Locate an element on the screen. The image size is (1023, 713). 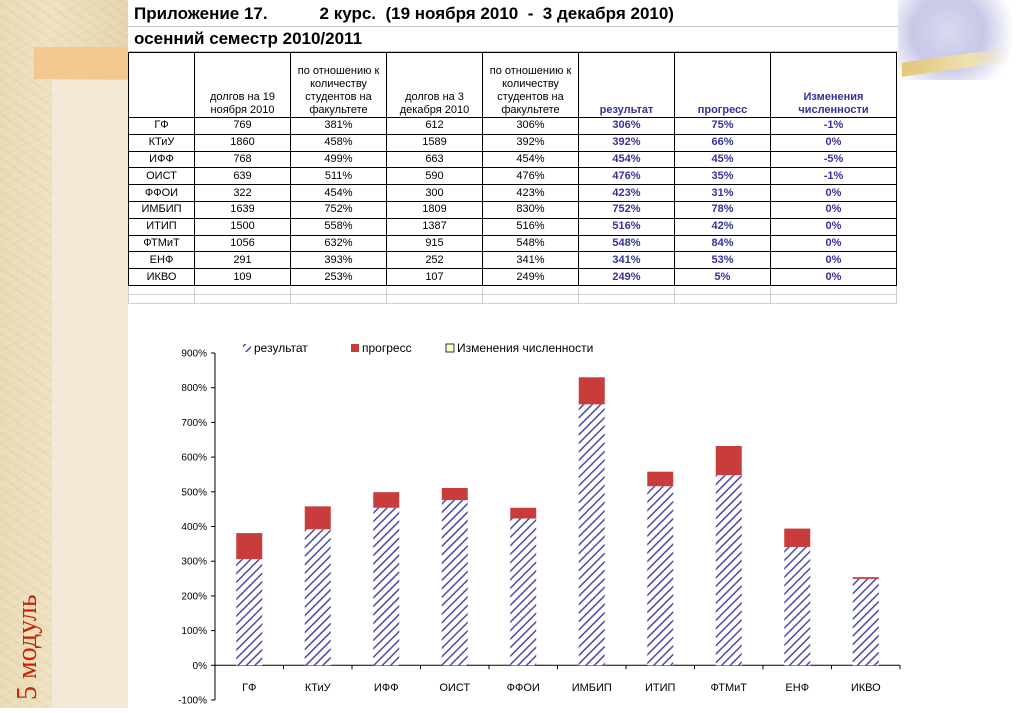
table-row: ГФ 769 381% 612 306% 306% 75% -1% is located at coordinates (512, 126).